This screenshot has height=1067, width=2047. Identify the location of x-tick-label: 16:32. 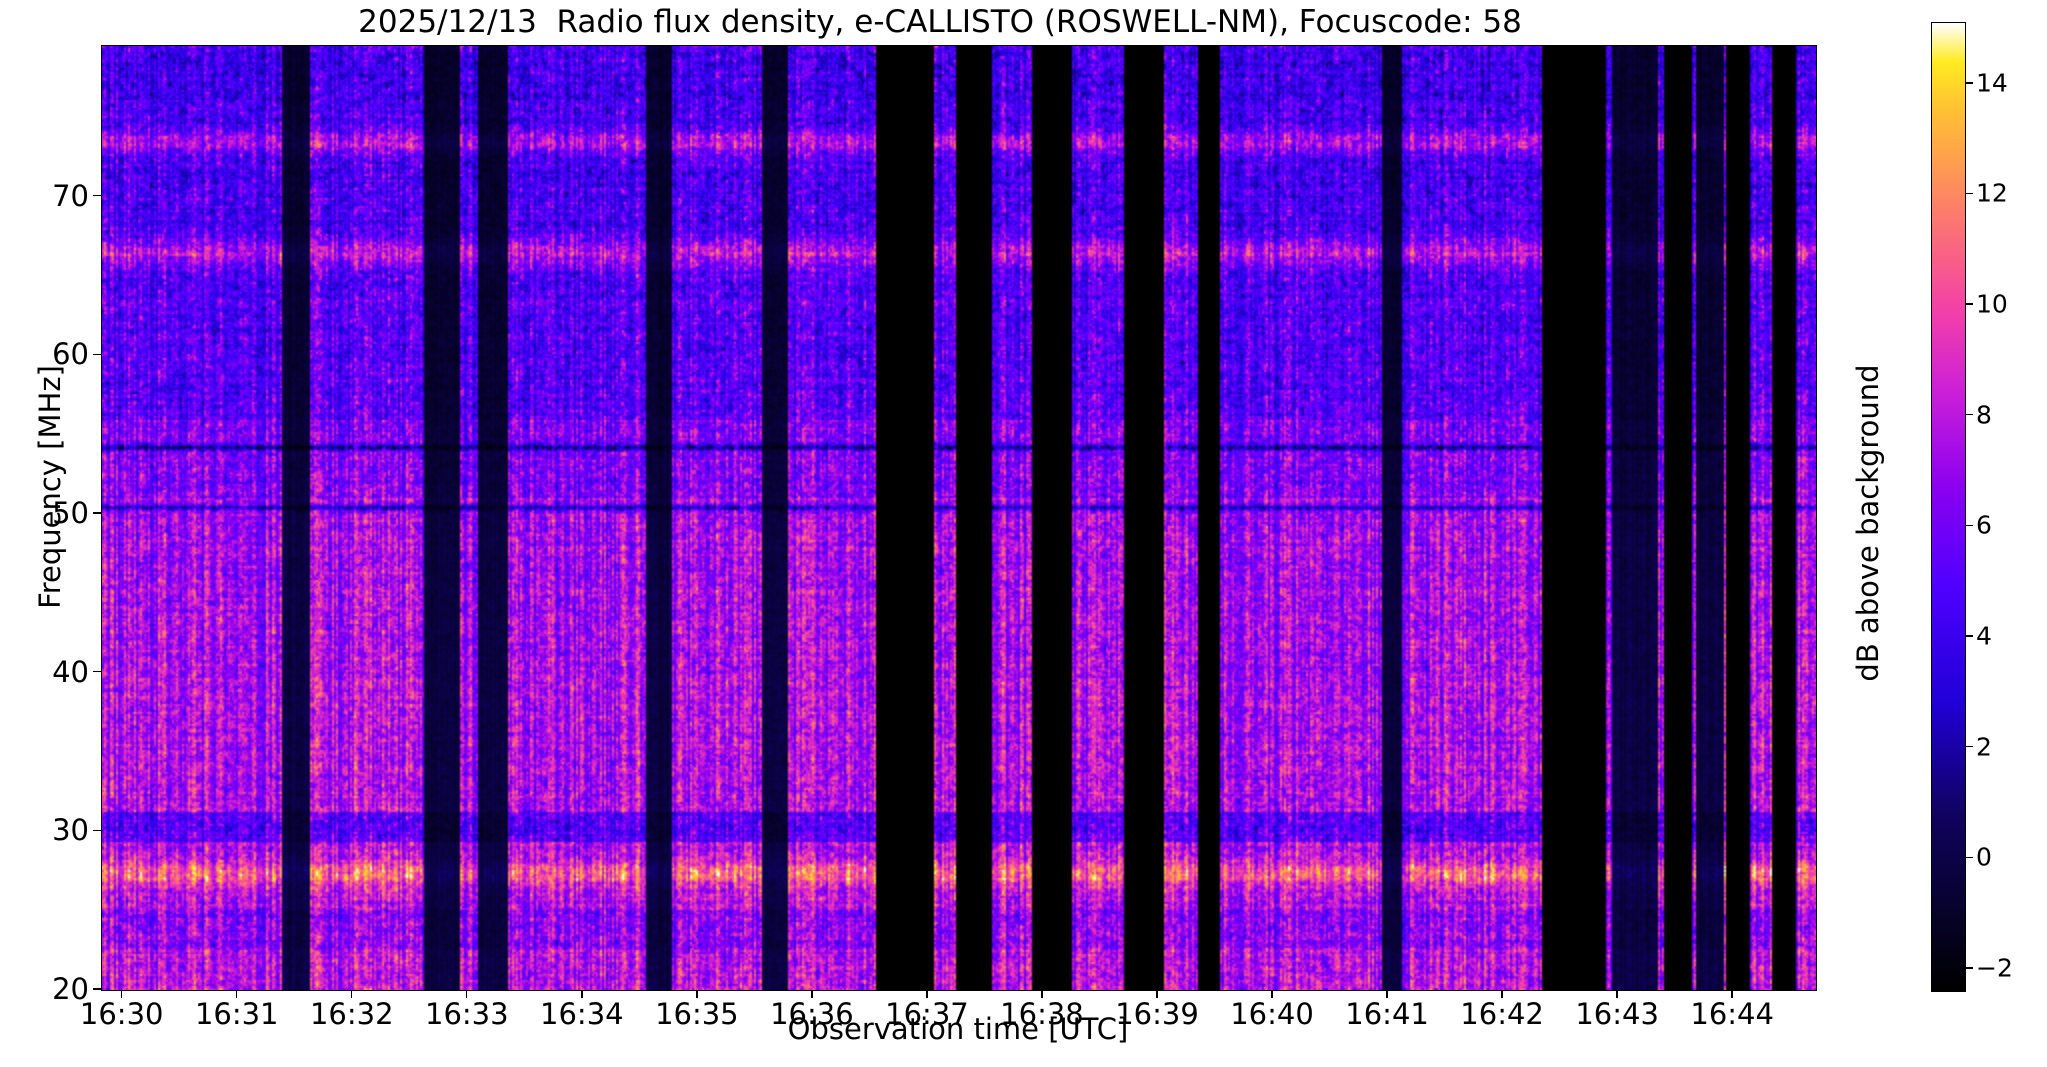
(351, 1014).